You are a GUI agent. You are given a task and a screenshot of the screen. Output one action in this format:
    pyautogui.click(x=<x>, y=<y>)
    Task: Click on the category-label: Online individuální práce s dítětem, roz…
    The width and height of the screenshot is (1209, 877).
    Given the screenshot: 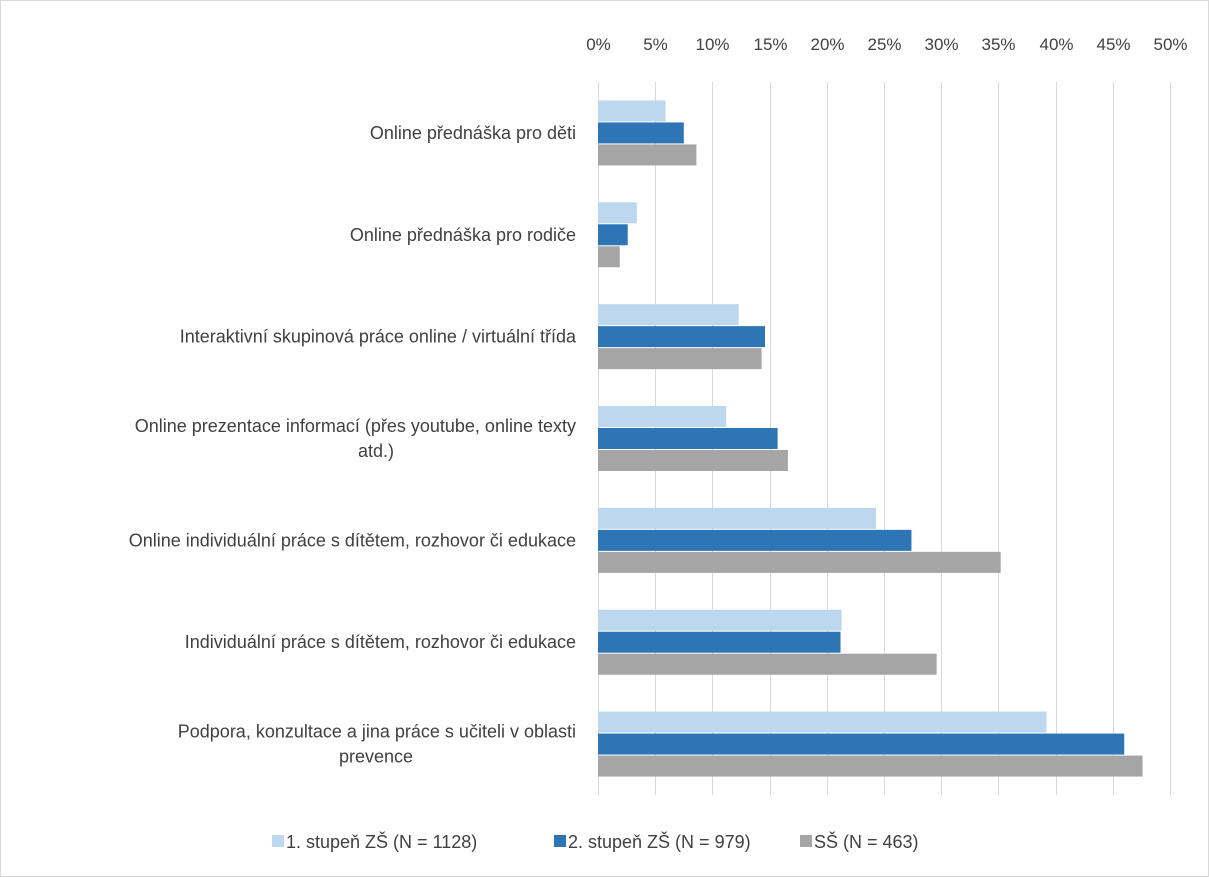 What is the action you would take?
    pyautogui.click(x=352, y=540)
    